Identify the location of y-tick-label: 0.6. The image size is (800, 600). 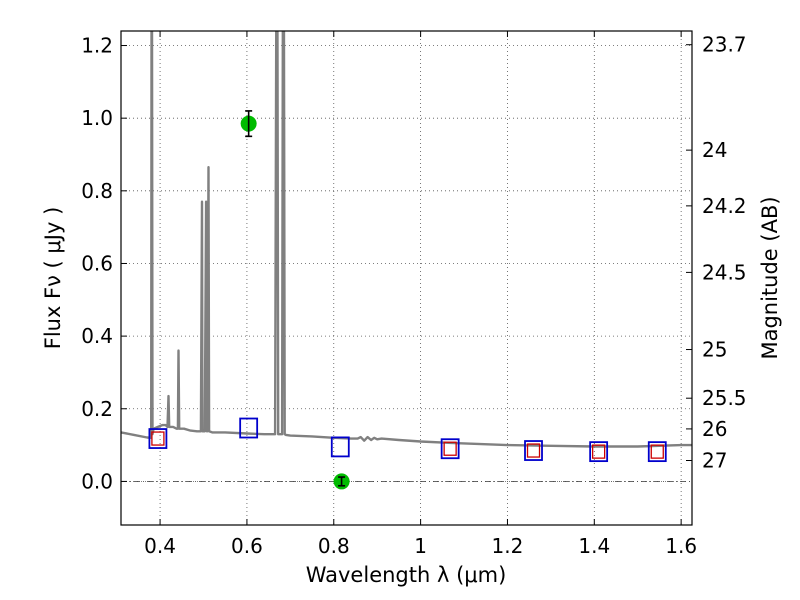
(97, 263).